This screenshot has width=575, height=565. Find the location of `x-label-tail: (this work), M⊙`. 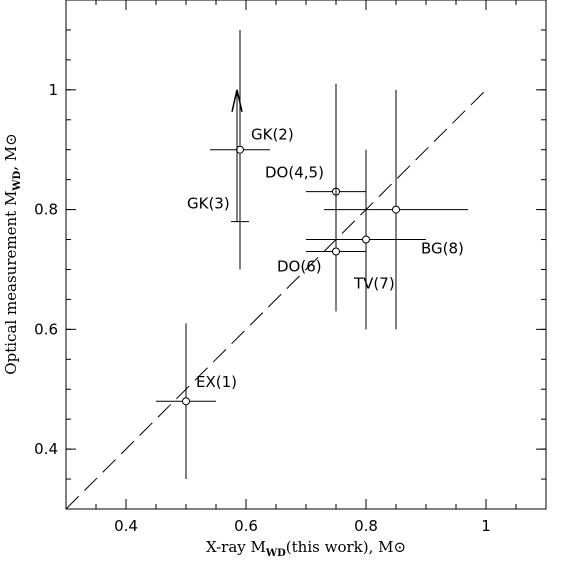

x-label-tail: (this work), M⊙ is located at coordinates (346, 547).